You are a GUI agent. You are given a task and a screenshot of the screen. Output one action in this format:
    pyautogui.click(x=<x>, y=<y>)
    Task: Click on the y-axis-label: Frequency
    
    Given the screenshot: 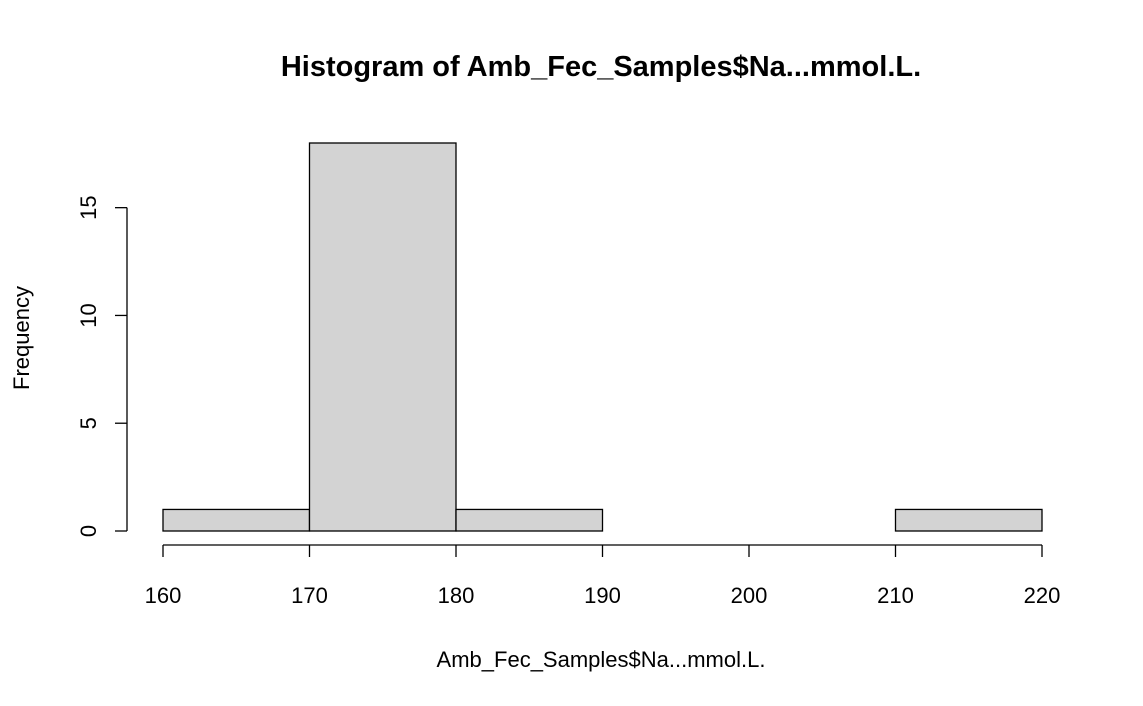 What is the action you would take?
    pyautogui.click(x=21, y=338)
    